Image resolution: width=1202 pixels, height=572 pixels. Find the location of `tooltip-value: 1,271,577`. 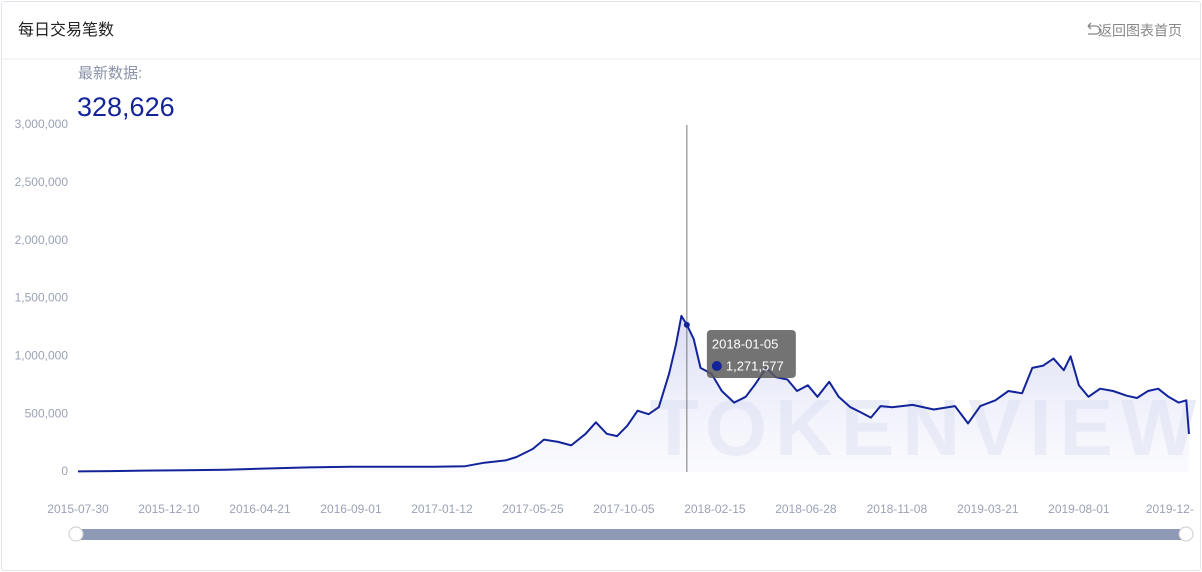

tooltip-value: 1,271,577 is located at coordinates (755, 365).